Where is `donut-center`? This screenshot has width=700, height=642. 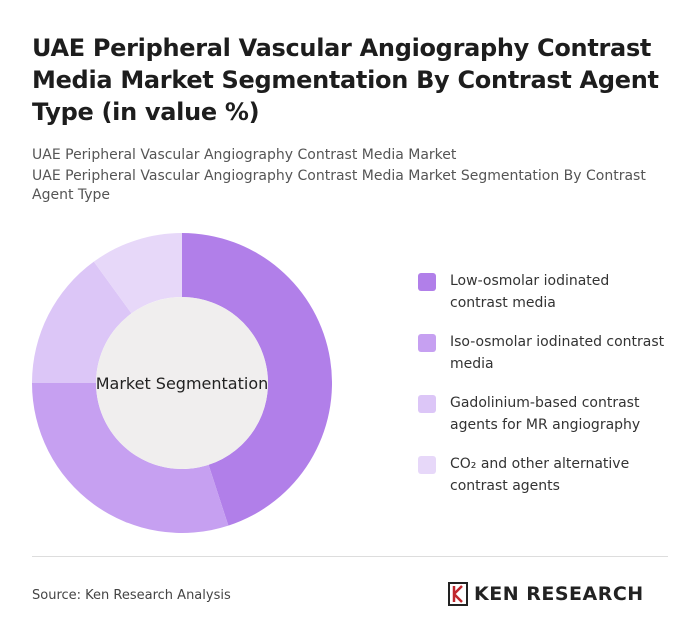
donut-center is located at coordinates (182, 383).